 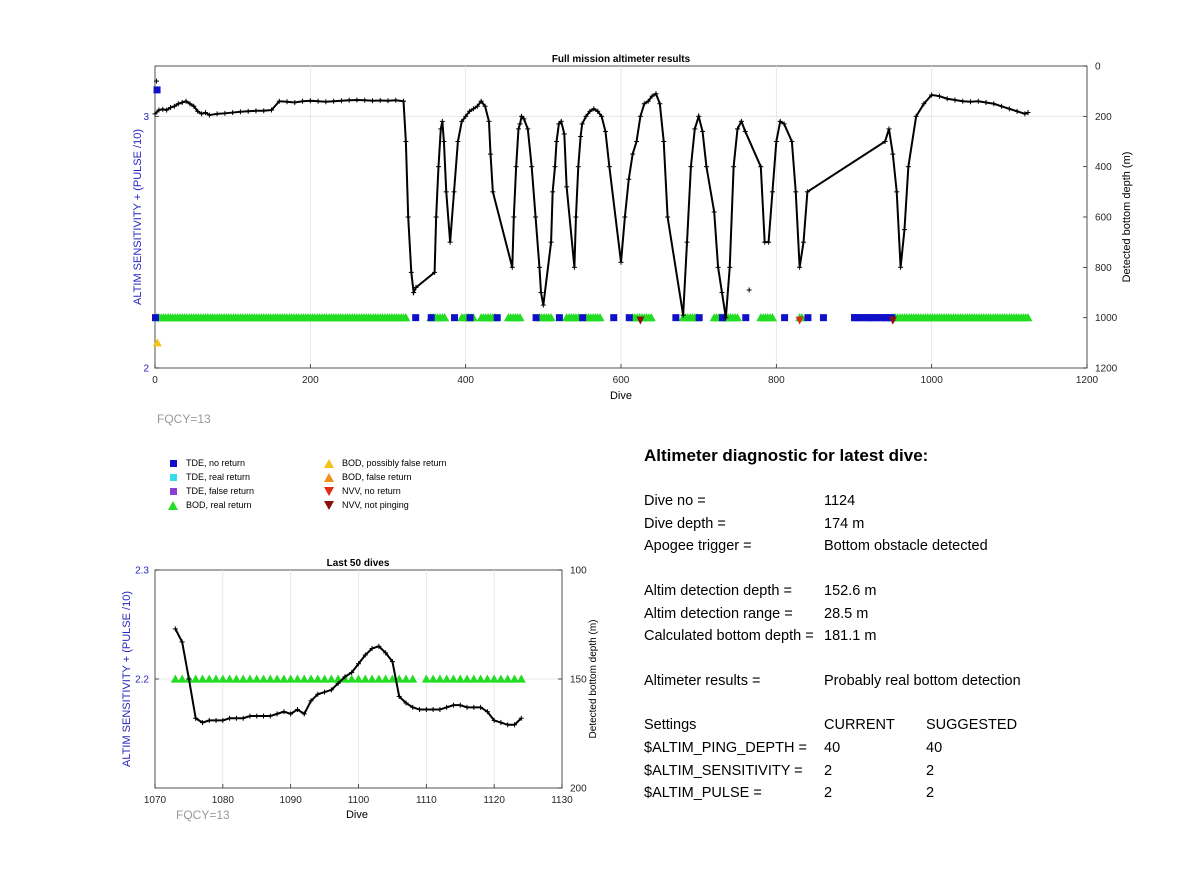 What do you see at coordinates (723, 770) in the screenshot?
I see `setting-name: $ALTIM_SENSITIVITY =` at bounding box center [723, 770].